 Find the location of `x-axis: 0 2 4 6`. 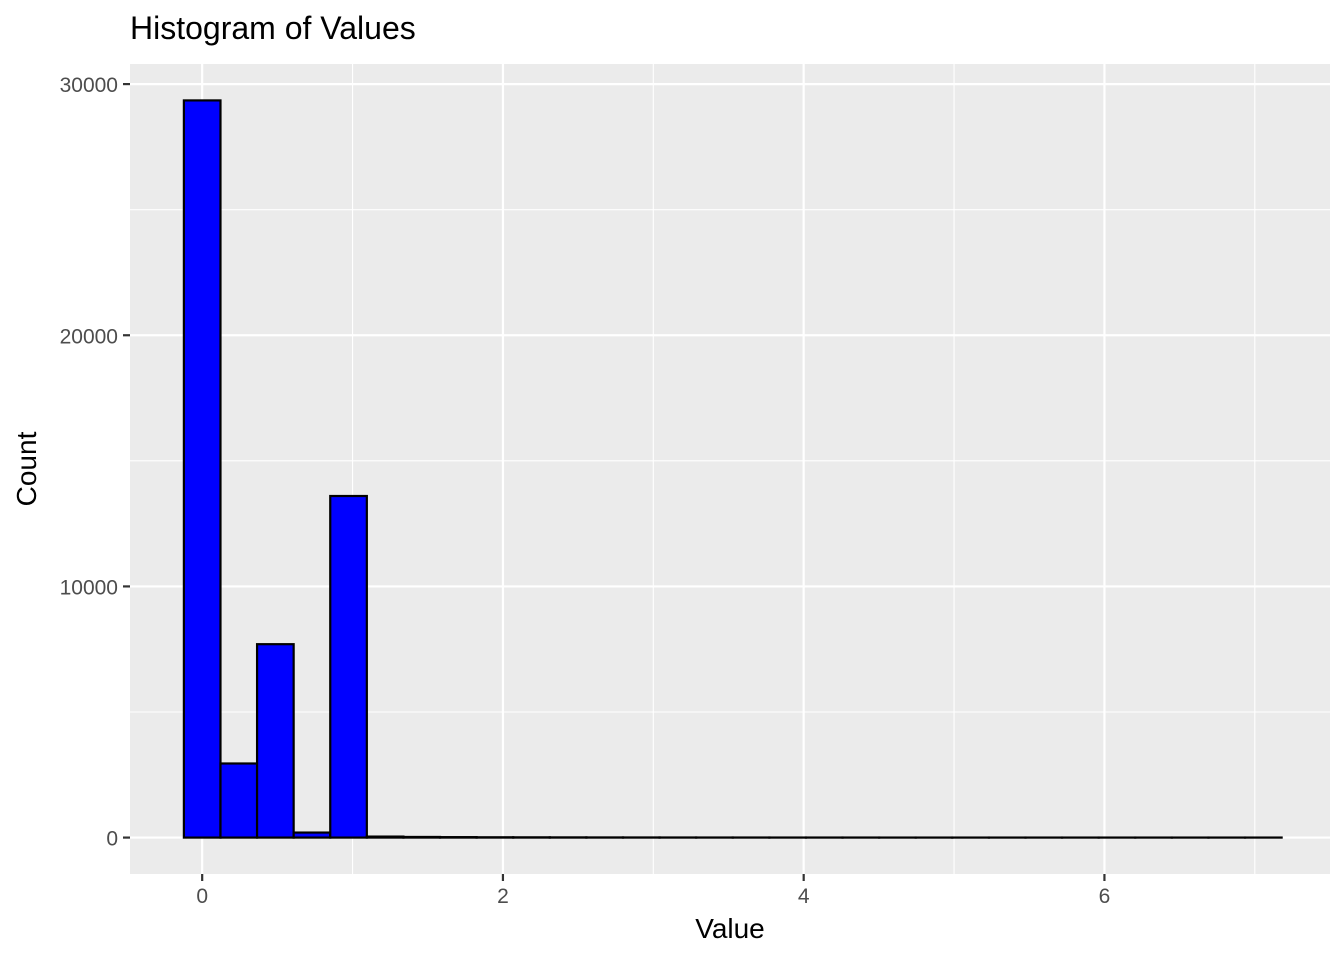

x-axis: 0 2 4 6 is located at coordinates (653, 891).